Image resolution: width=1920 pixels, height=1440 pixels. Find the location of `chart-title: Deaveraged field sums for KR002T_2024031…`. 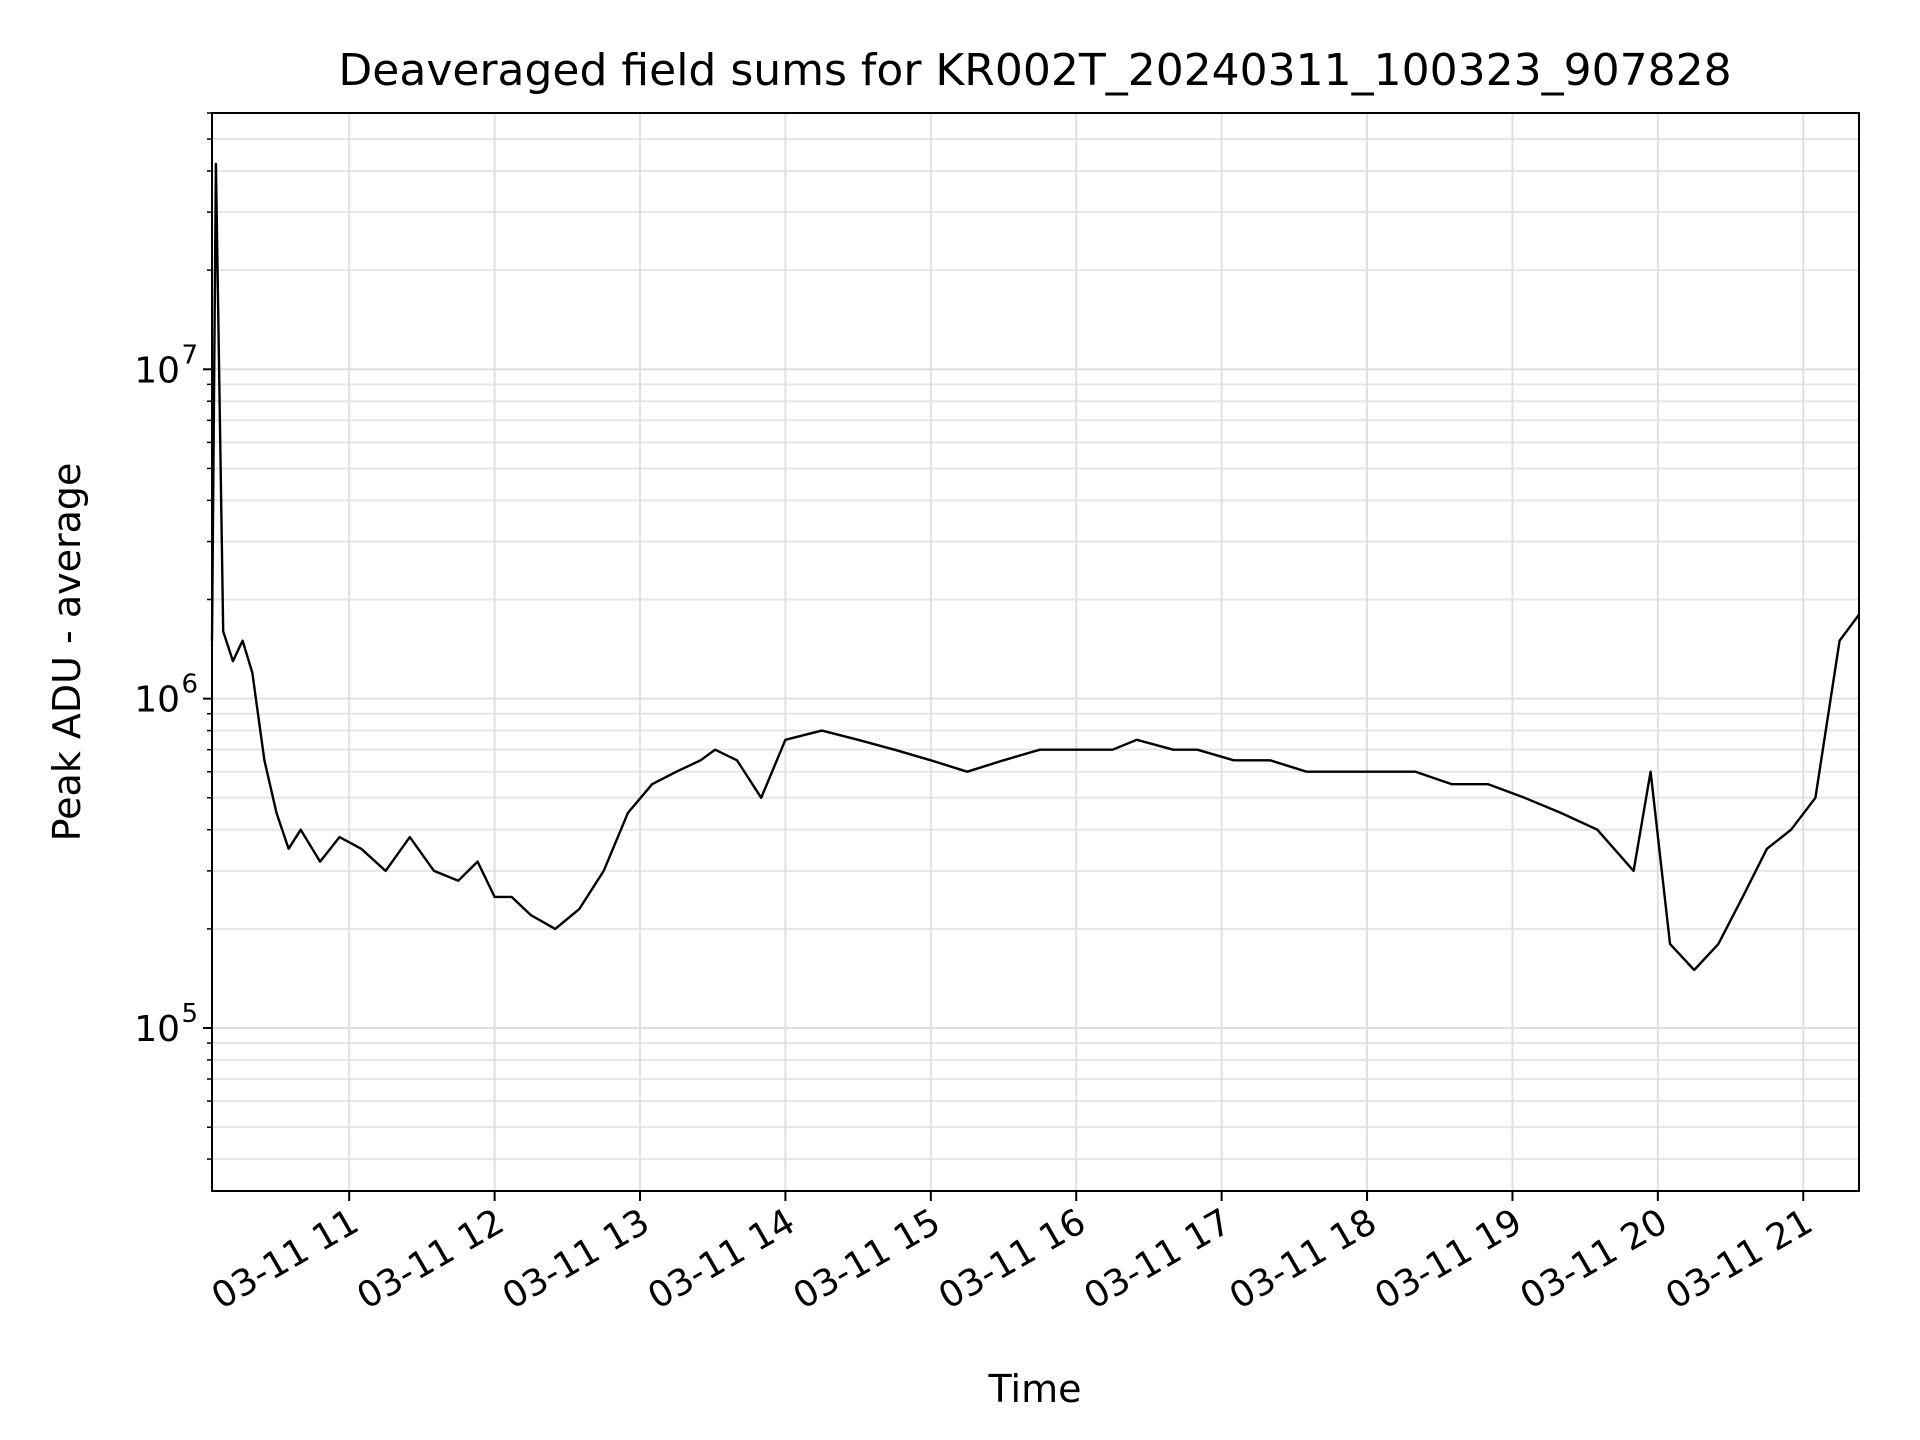

chart-title: Deaveraged field sums for KR002T_2024031… is located at coordinates (1034, 70).